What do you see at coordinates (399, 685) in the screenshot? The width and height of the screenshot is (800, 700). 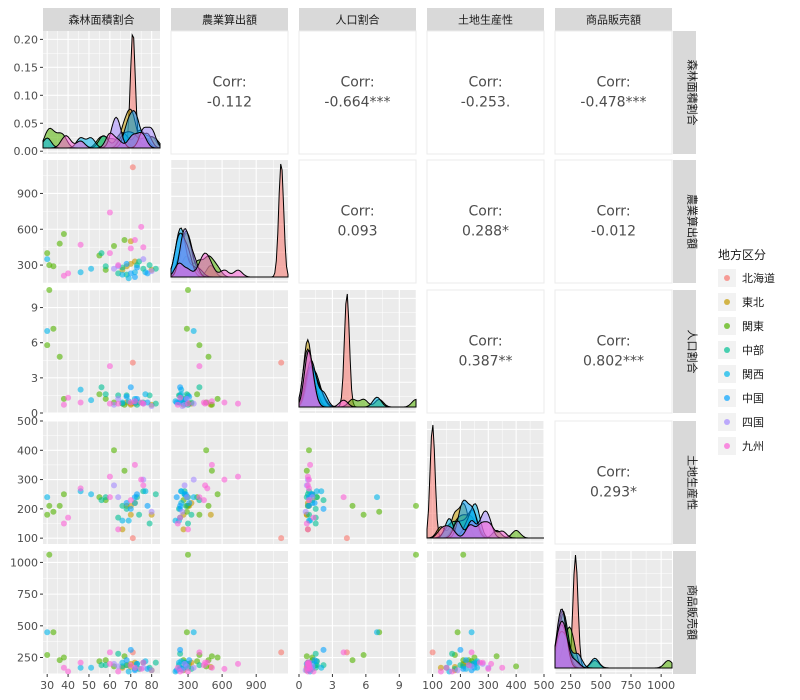 I see `x-tick-label: 9` at bounding box center [399, 685].